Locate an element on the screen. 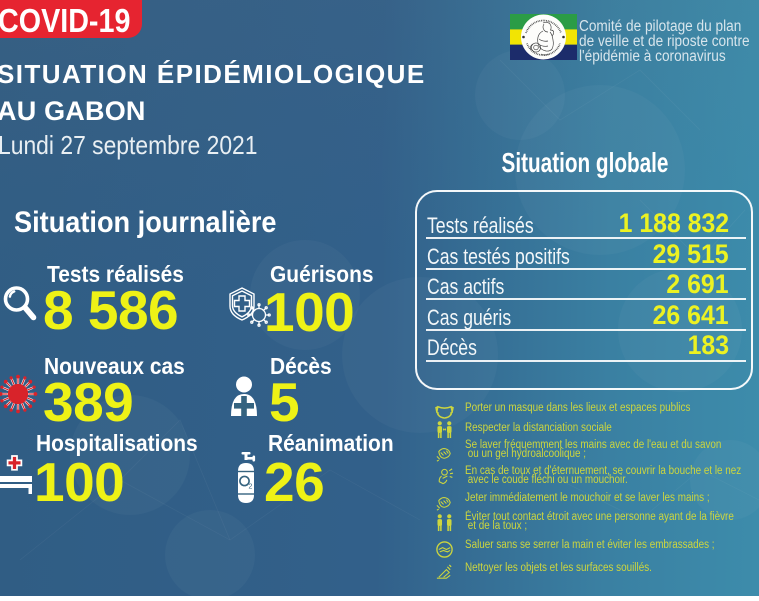  svg-text: 2 is located at coordinates (251, 487).